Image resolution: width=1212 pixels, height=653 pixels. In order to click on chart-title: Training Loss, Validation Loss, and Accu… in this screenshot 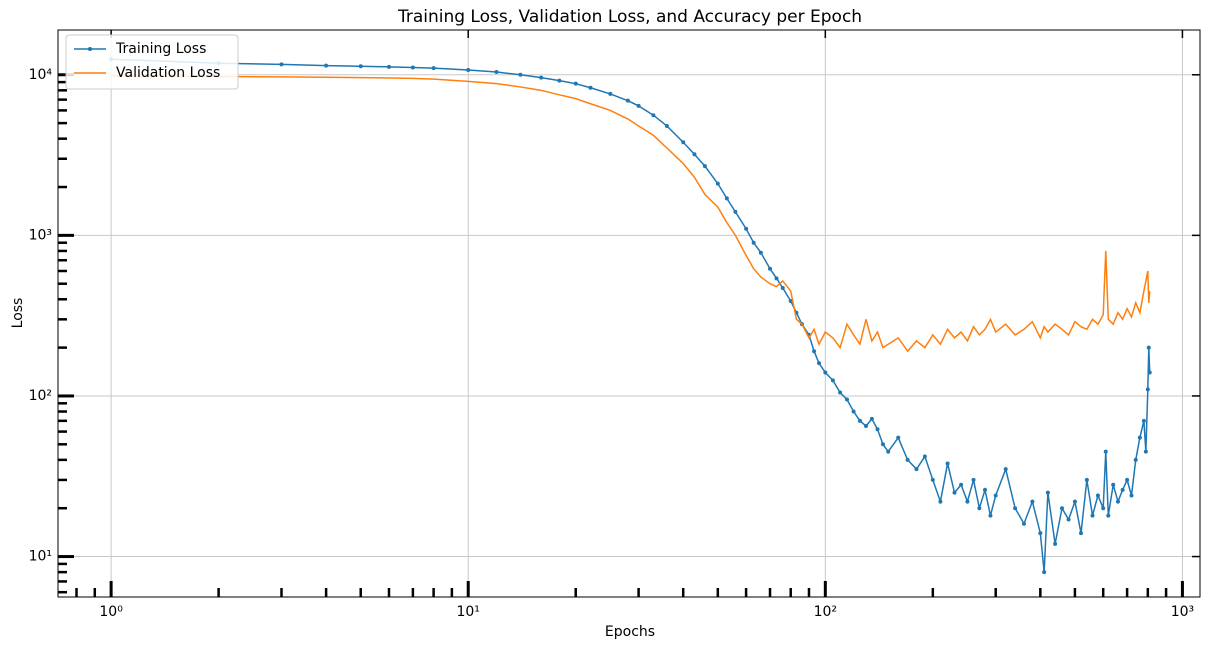, I will do `click(629, 17)`.